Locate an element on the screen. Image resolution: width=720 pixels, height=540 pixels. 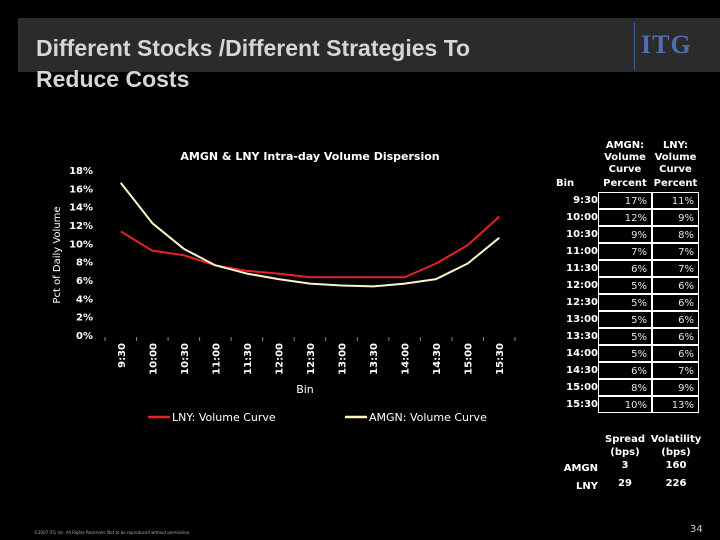
amgn-percent-cell: 8% is located at coordinates (625, 387).